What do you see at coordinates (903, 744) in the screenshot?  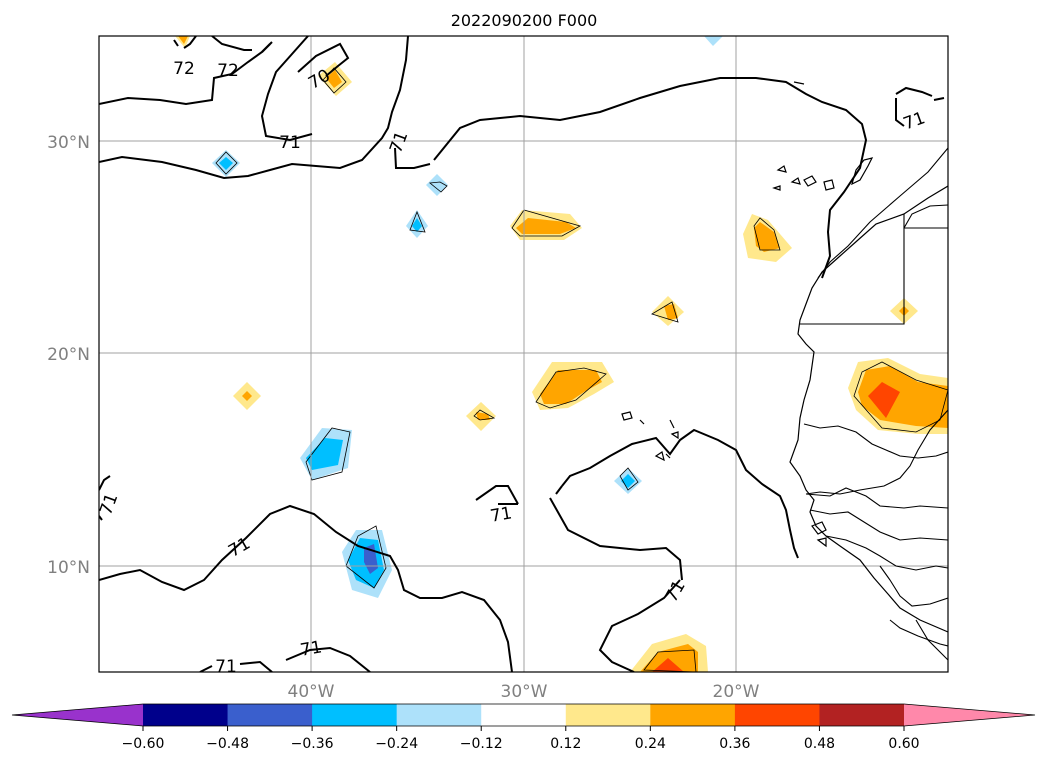 I see `colorbar-tick-label: 0.60` at bounding box center [903, 744].